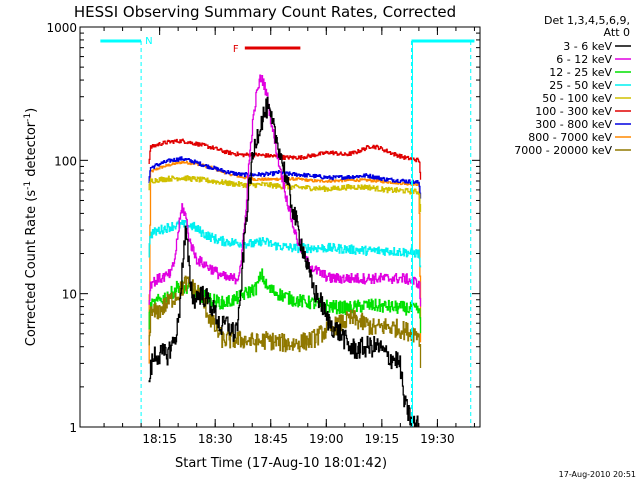 Image resolution: width=640 pixels, height=480 pixels. What do you see at coordinates (31, 110) in the screenshot?
I see `y-axis-label-suffix: )` at bounding box center [31, 110].